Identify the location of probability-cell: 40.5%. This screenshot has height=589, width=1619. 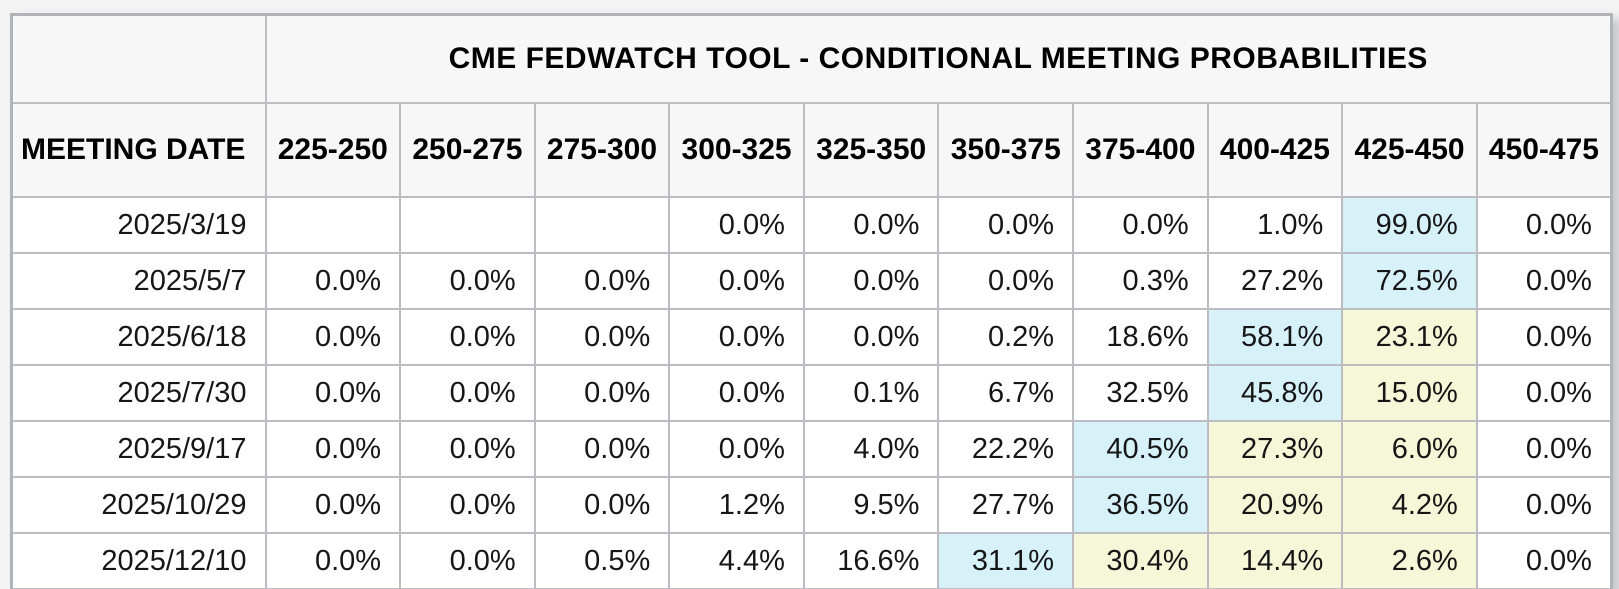
(1140, 449).